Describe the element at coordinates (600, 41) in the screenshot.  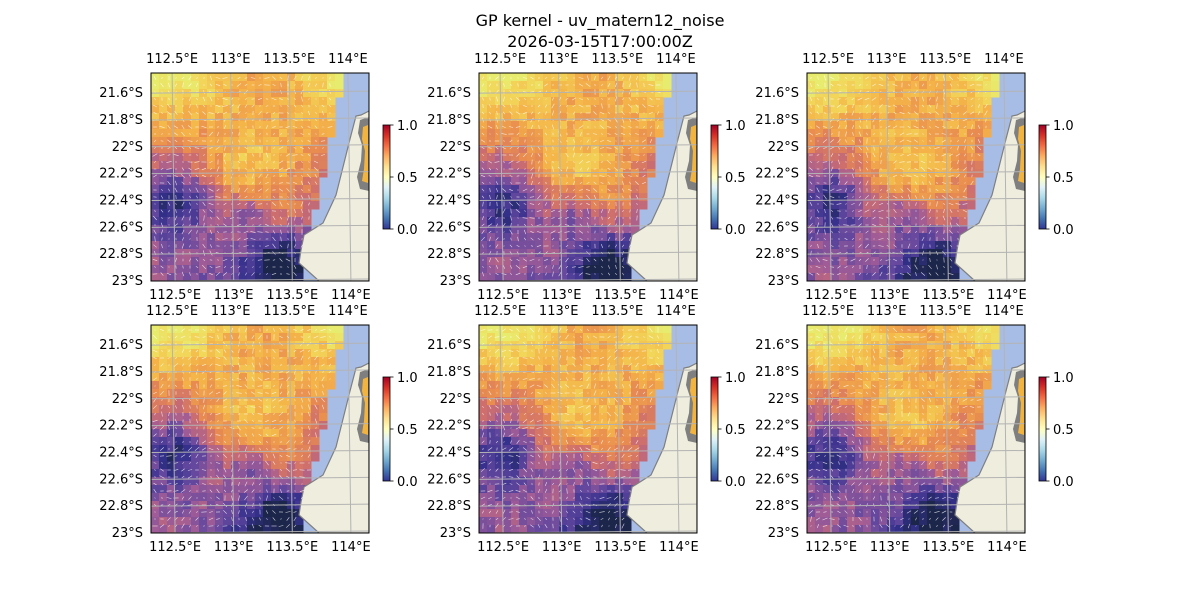
I see `figure-subtitle: 2026-03-15T17:00:00Z` at that location.